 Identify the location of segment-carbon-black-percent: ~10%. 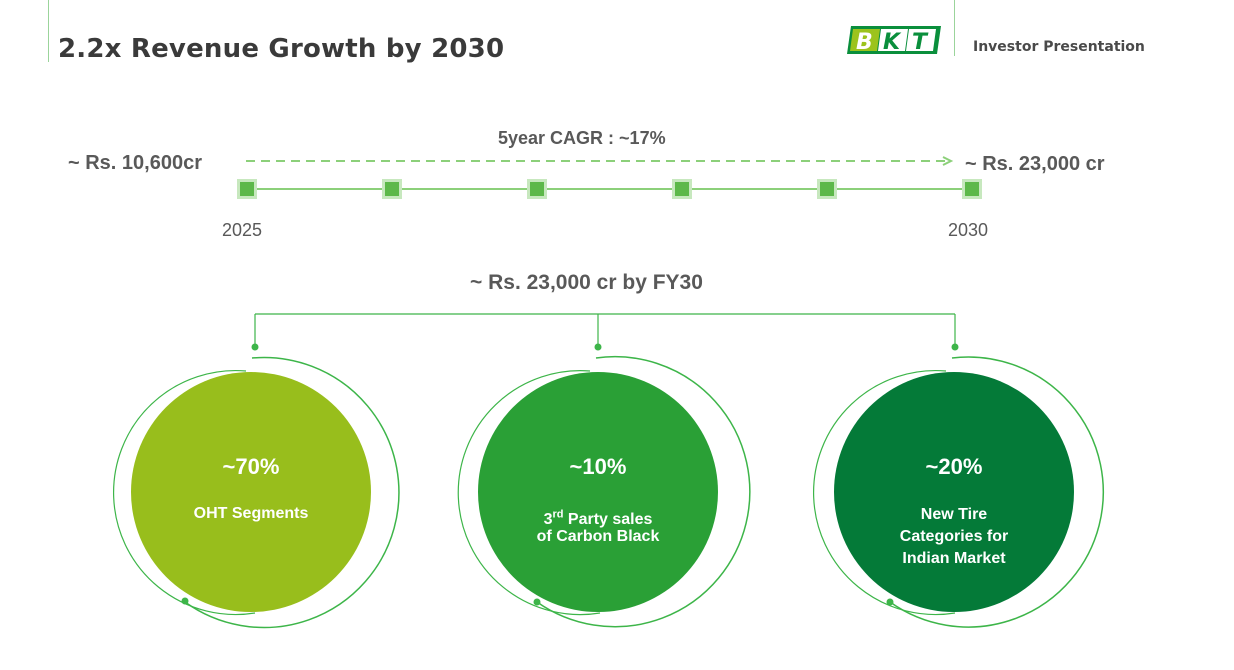
(598, 466).